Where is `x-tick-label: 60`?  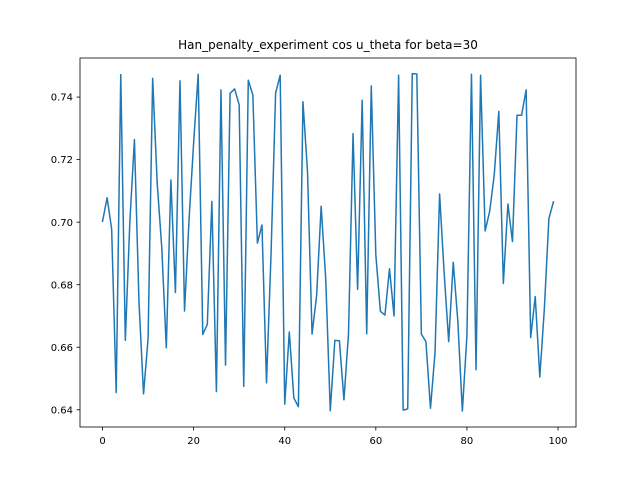 x-tick-label: 60 is located at coordinates (375, 441).